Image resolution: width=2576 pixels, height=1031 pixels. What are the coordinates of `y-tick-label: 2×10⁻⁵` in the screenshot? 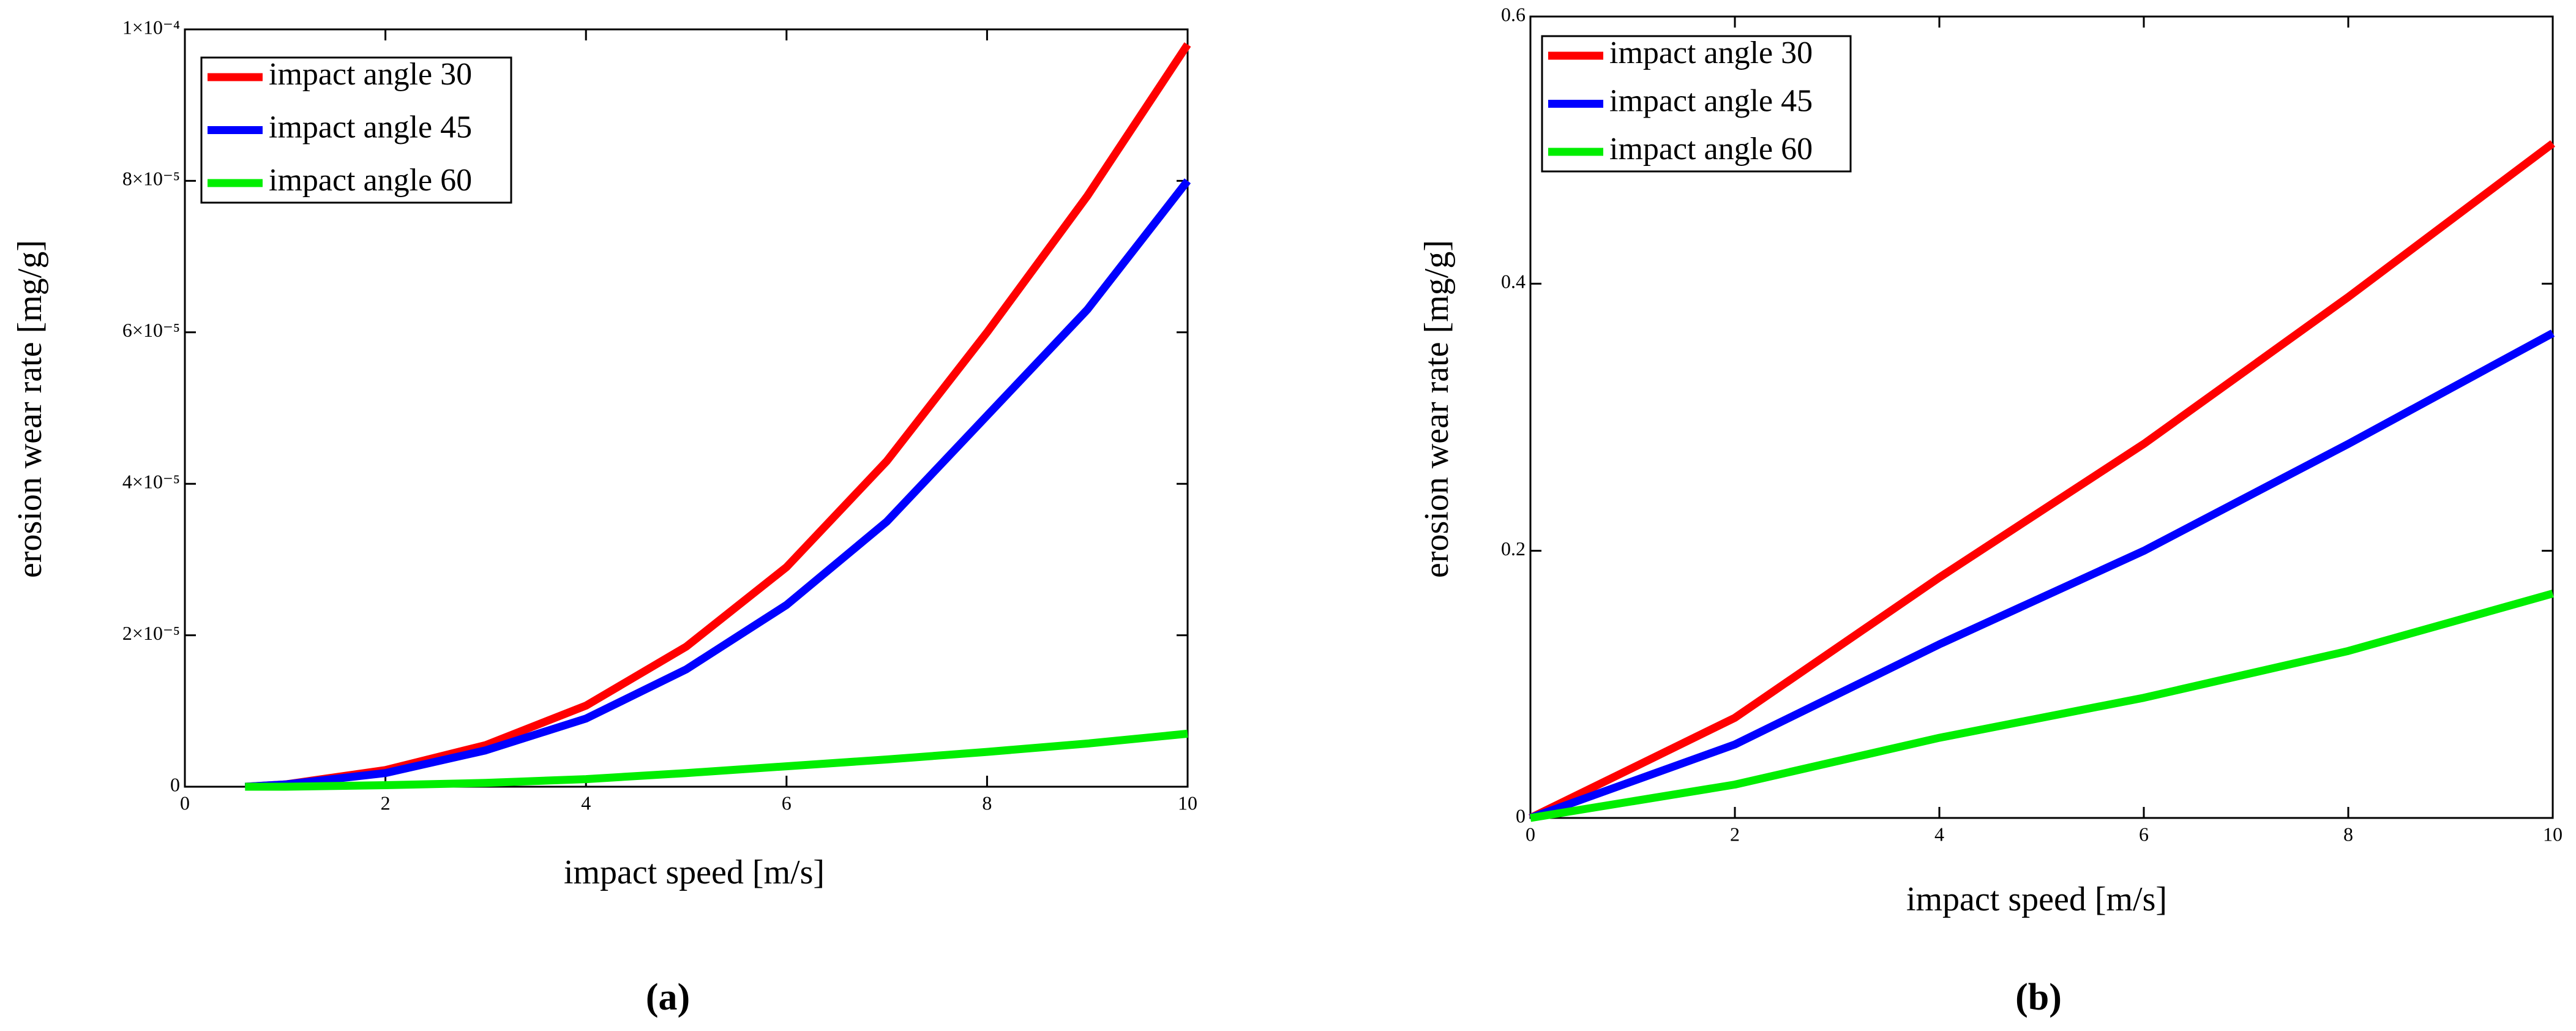 It's located at (151, 633).